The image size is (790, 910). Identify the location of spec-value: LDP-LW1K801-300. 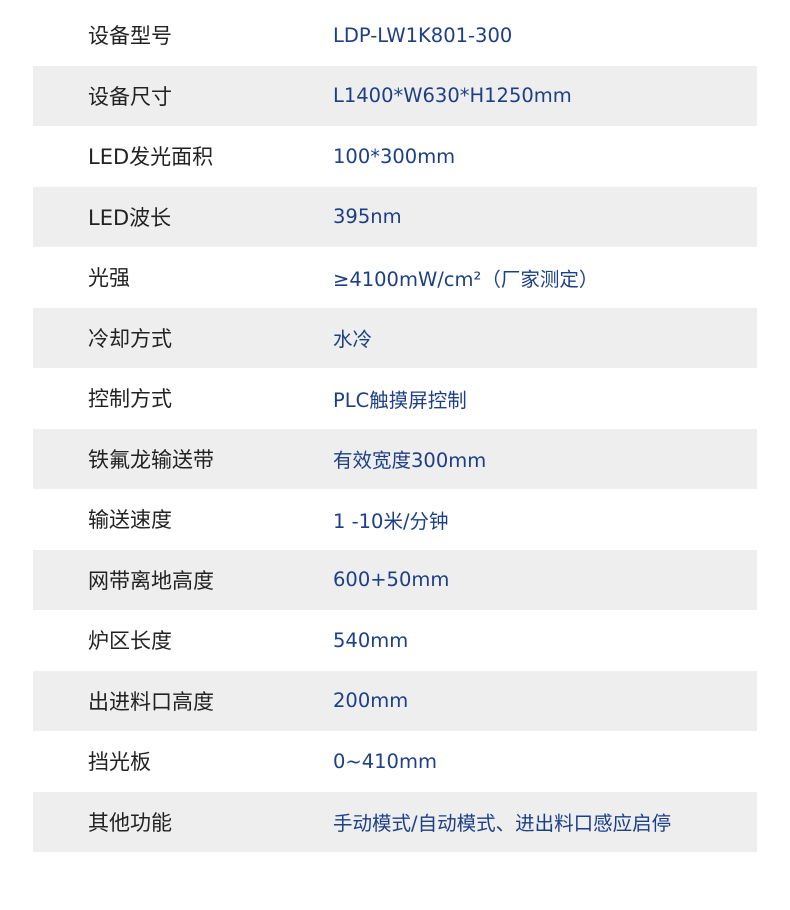
(423, 35).